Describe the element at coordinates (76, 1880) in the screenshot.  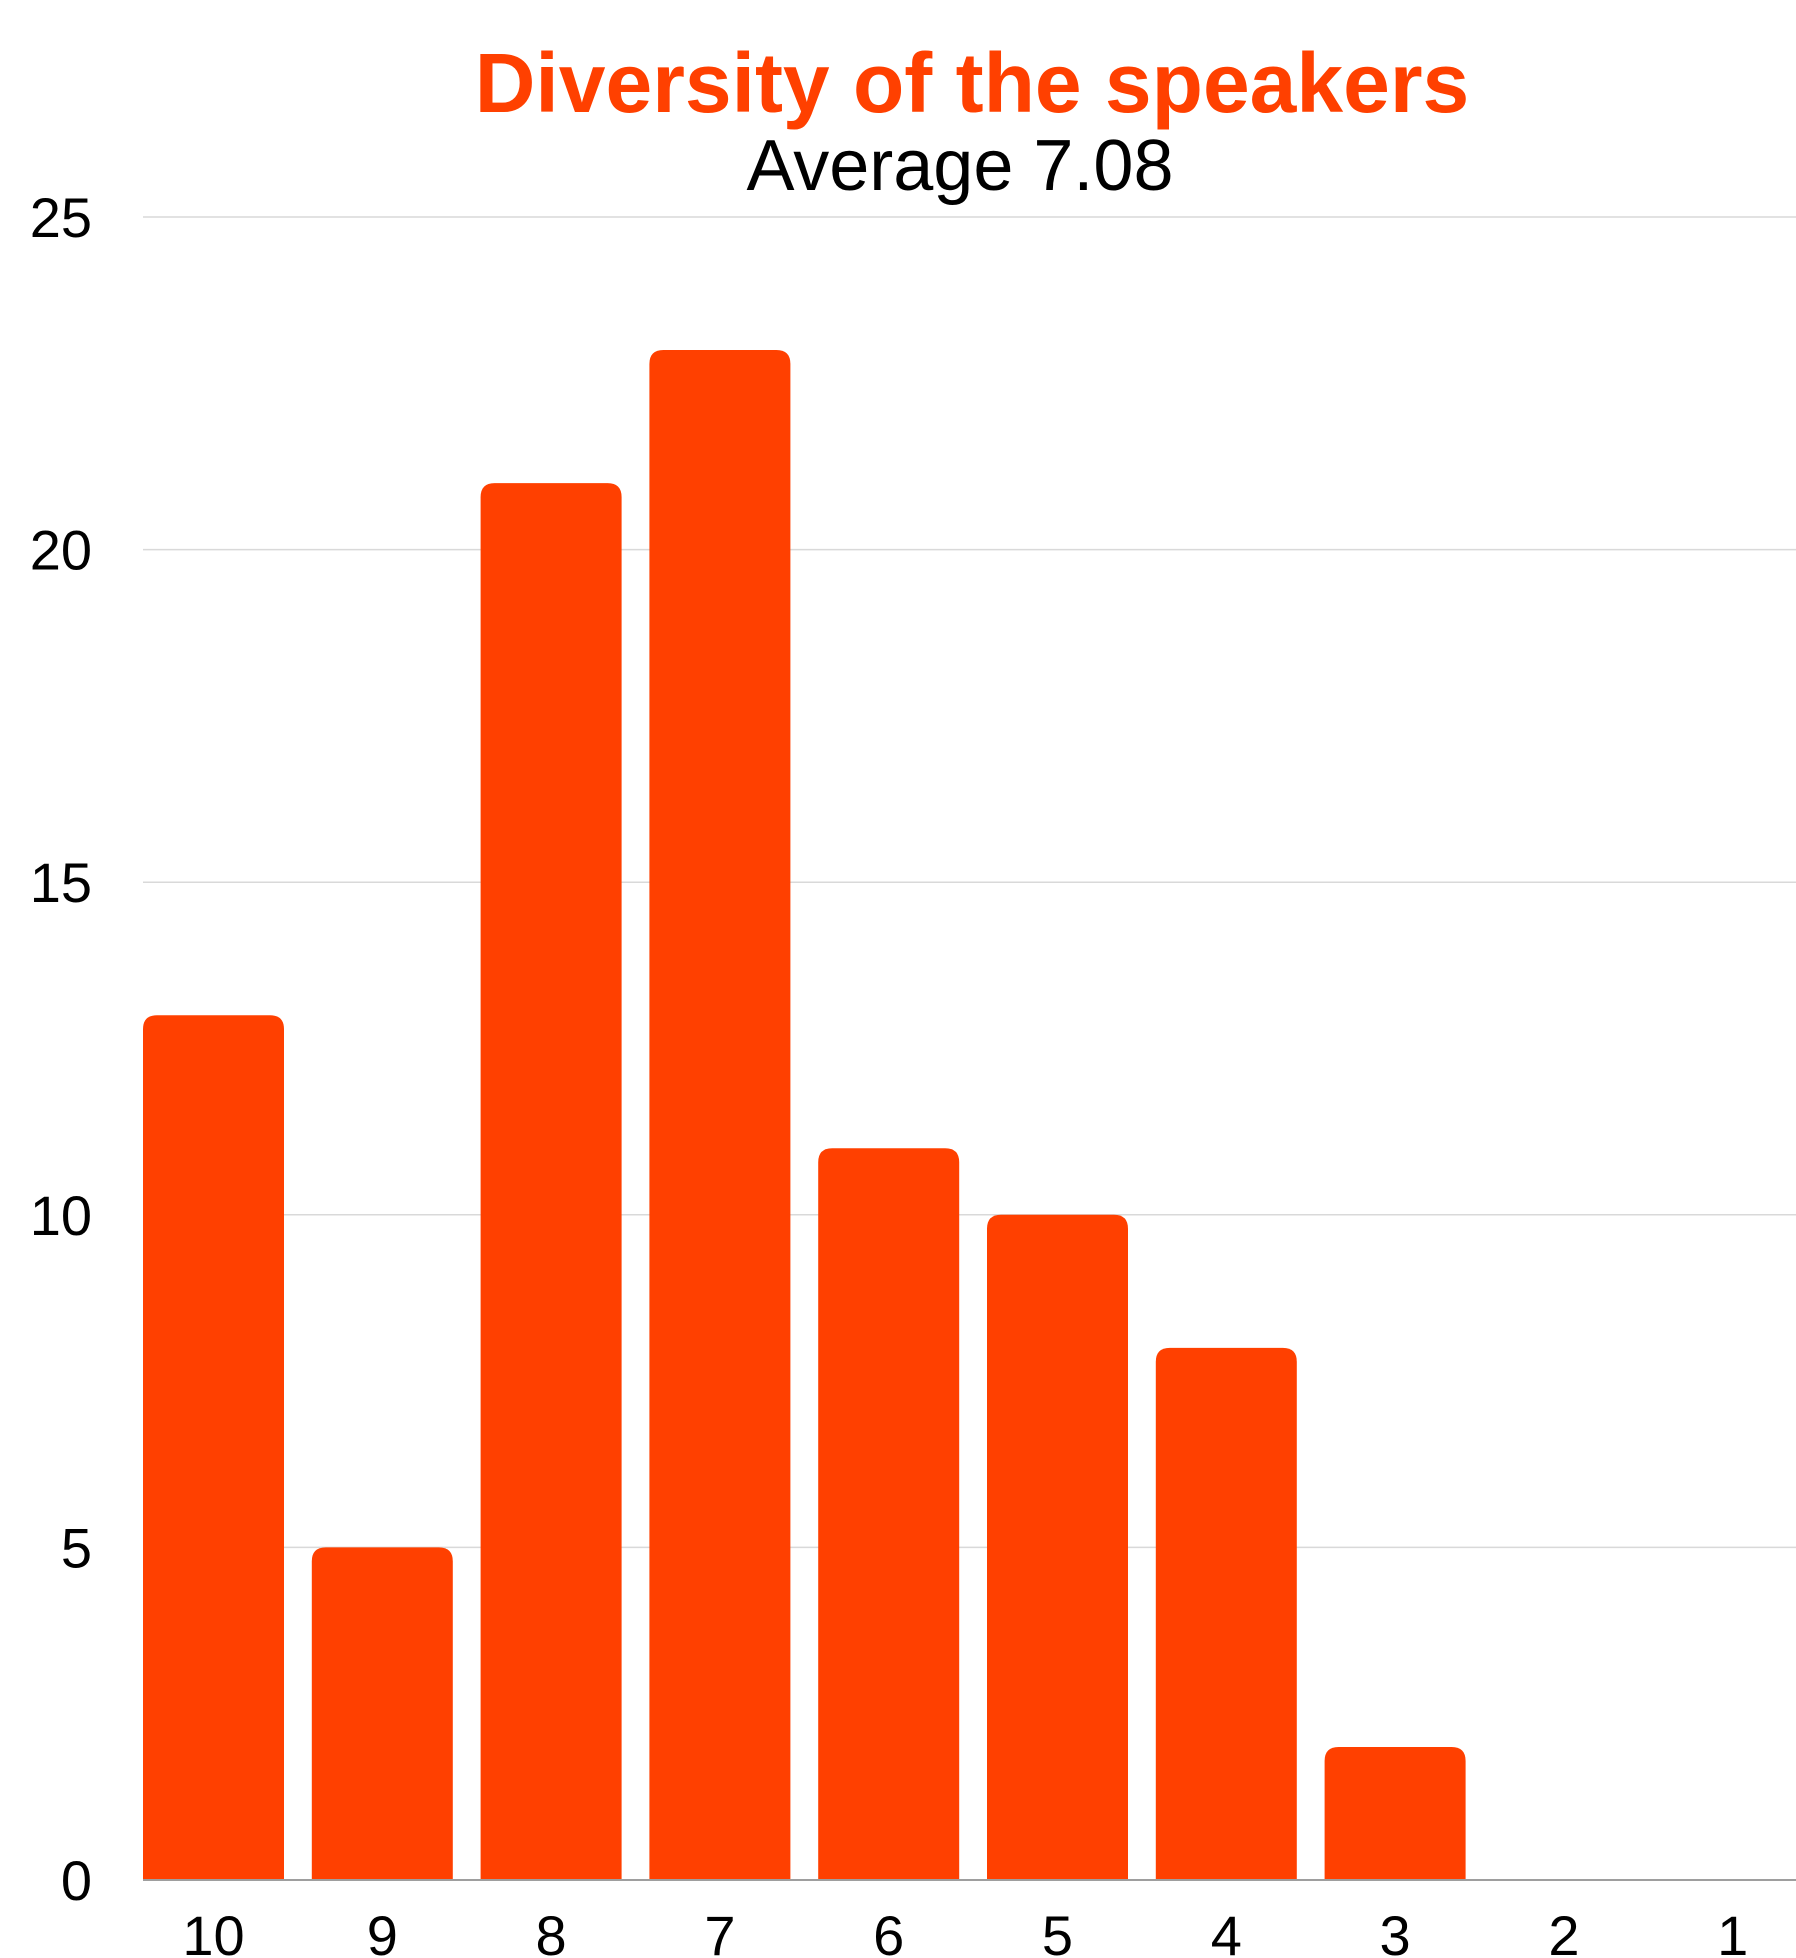
I see `y-tick-label: 0` at that location.